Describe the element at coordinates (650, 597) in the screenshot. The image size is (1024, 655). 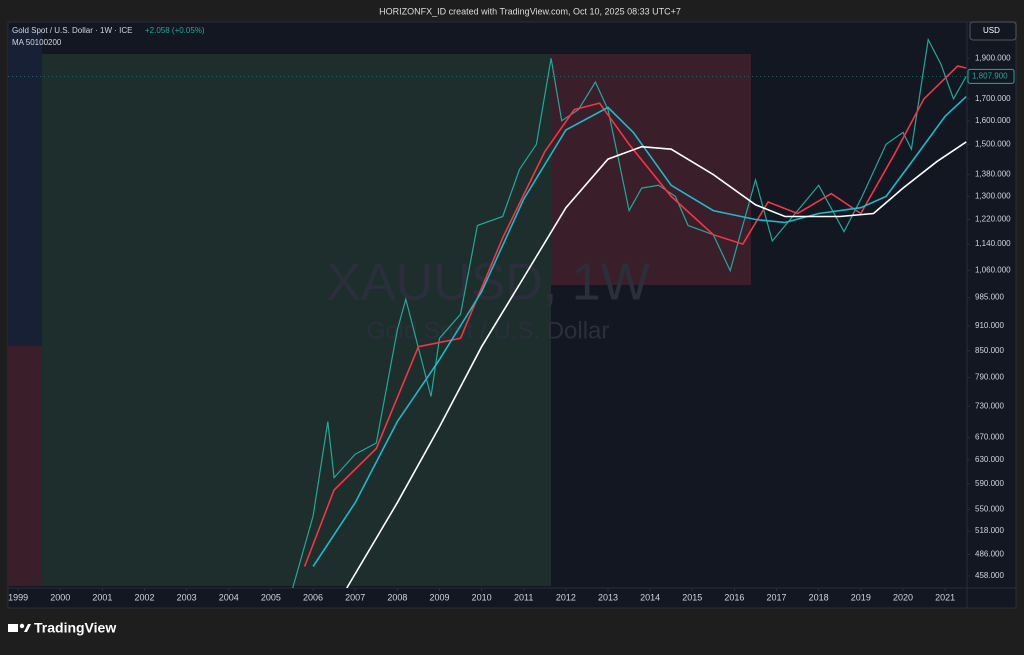
I see `x-tick-label: 2014` at that location.